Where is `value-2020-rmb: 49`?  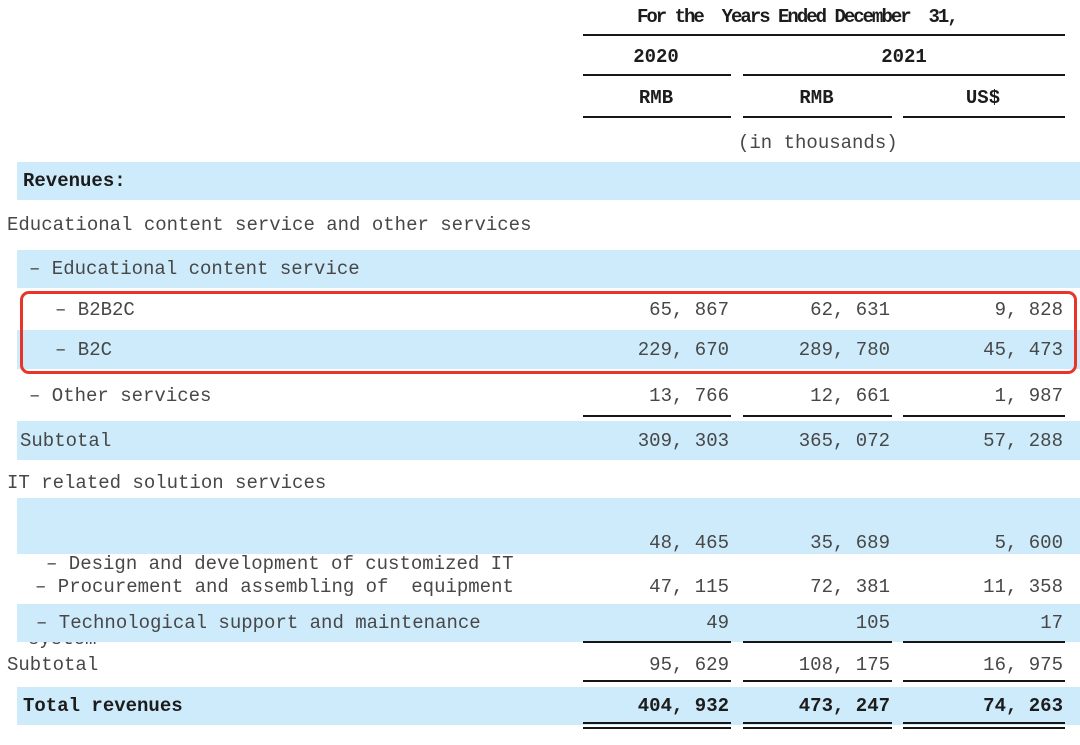 value-2020-rmb: 49 is located at coordinates (717, 623).